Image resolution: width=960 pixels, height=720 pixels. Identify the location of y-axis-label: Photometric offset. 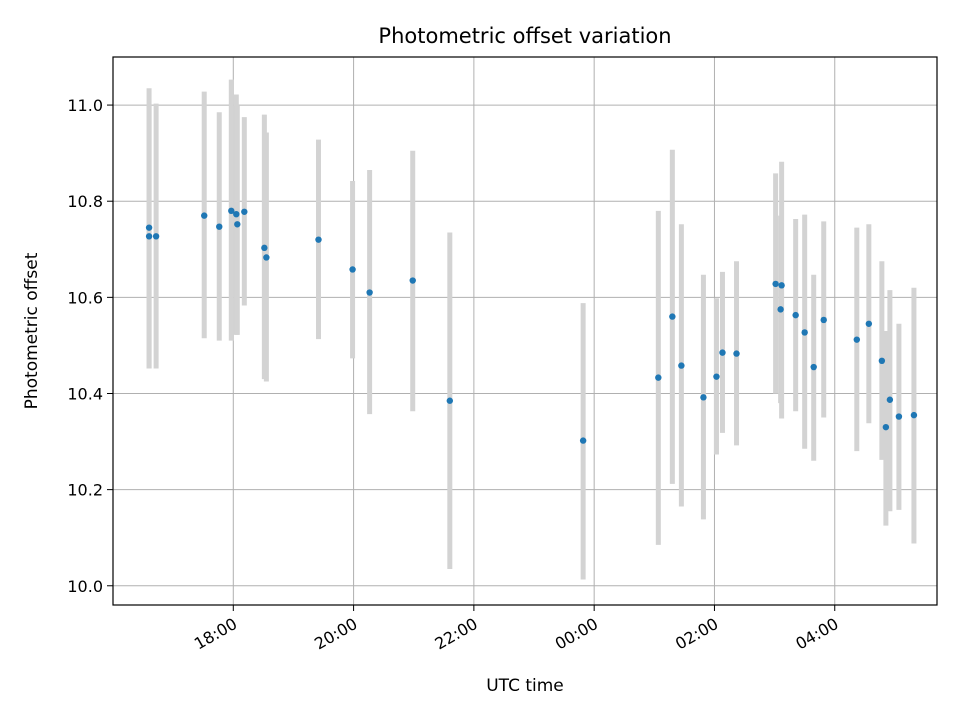
(32, 330).